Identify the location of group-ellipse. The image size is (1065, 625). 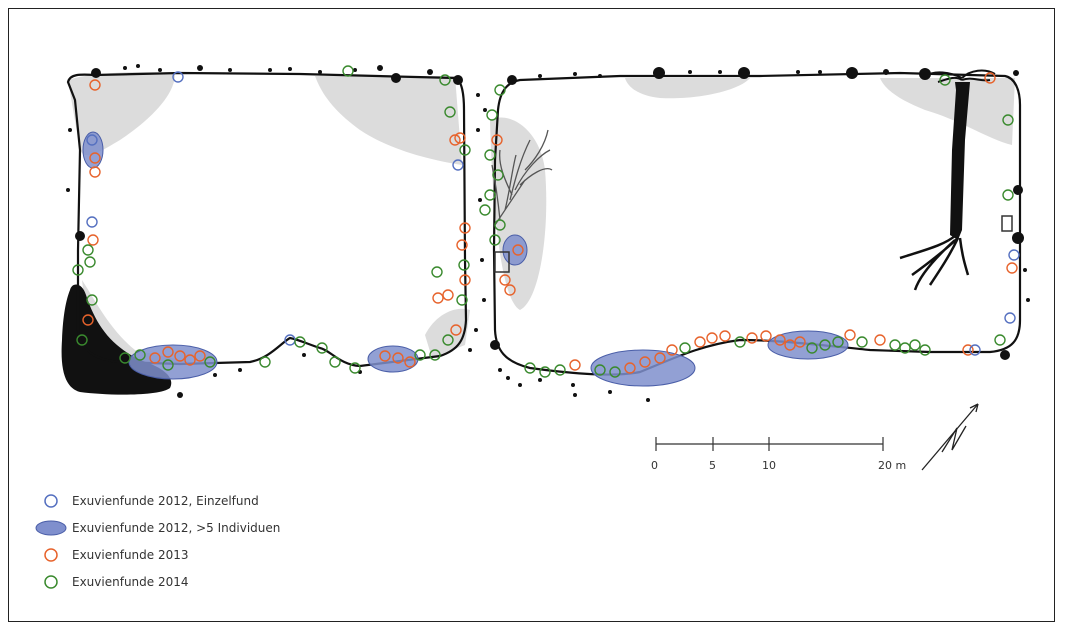
(643, 368).